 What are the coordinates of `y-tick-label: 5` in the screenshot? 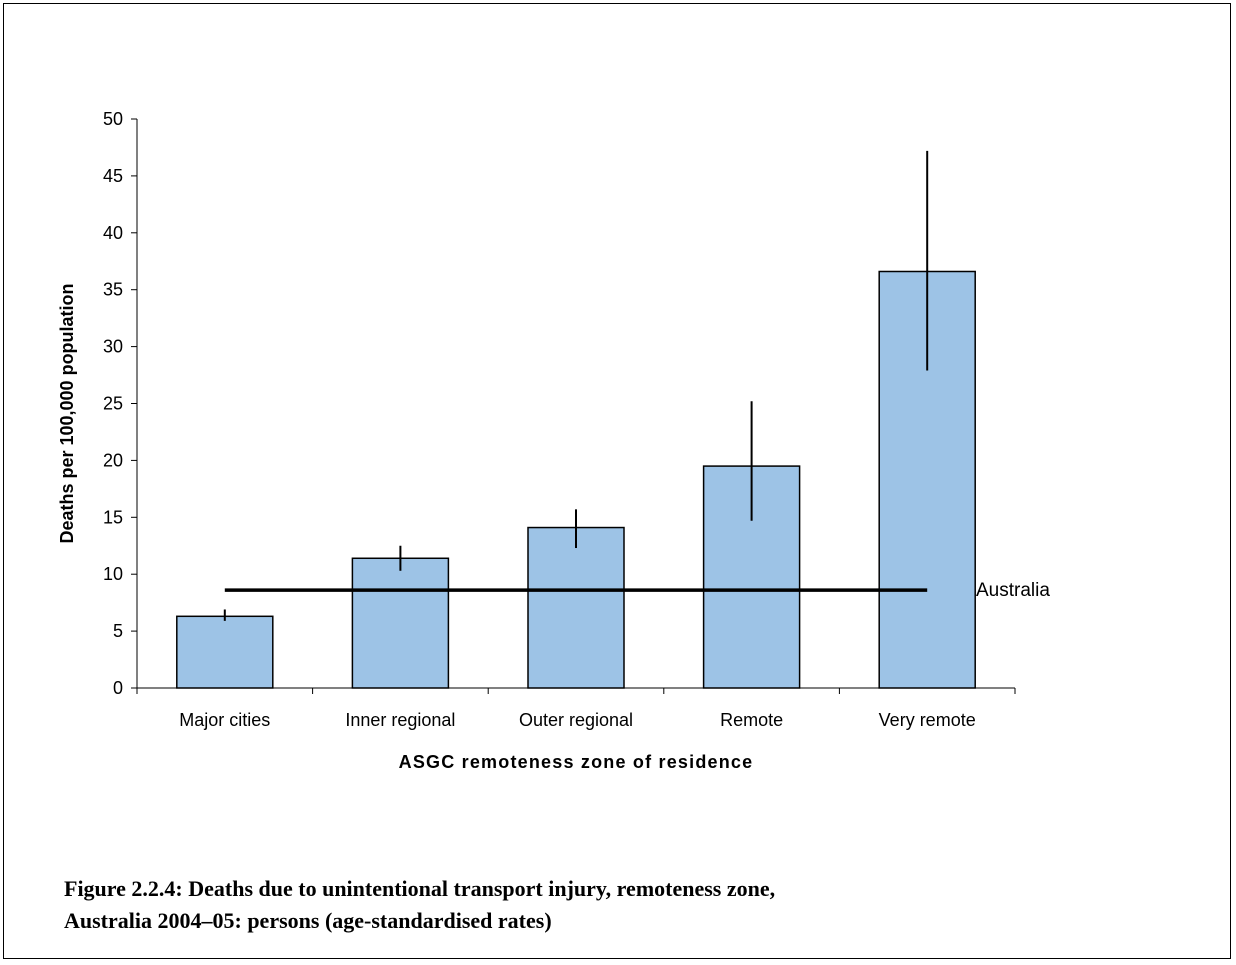 It's located at (118, 631).